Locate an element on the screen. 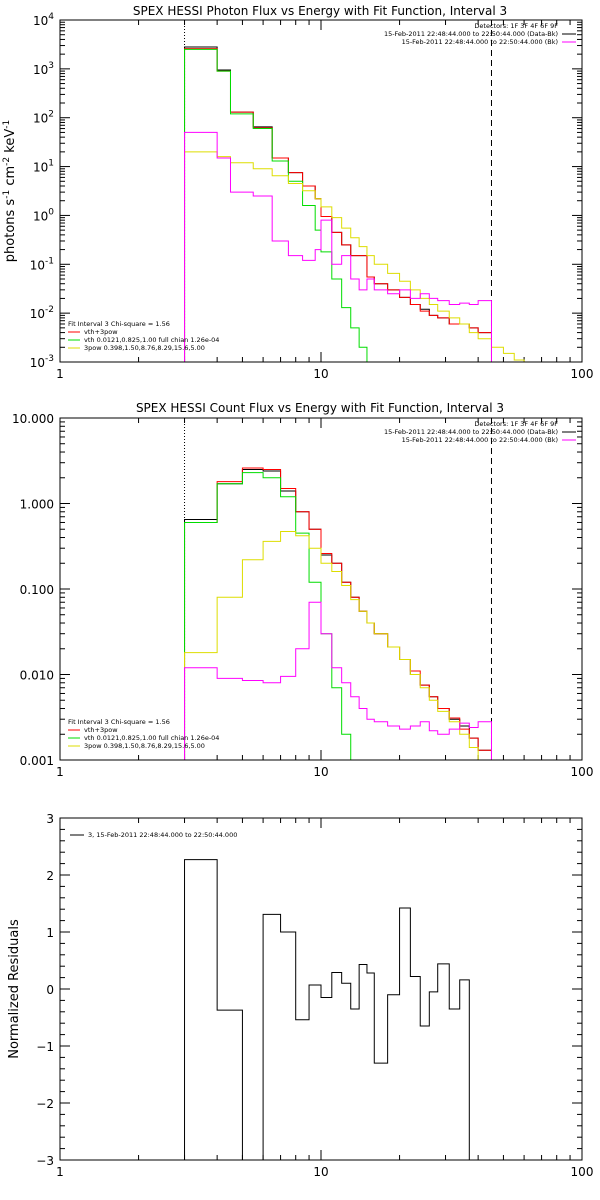 The height and width of the screenshot is (1200, 600). y-tick-exponent: 3 is located at coordinates (51, 66).